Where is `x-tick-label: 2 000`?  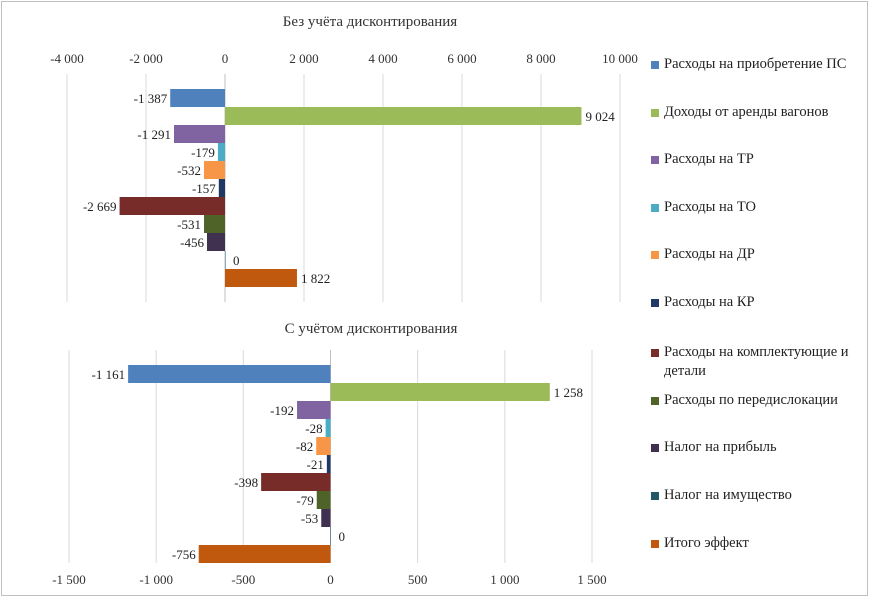
x-tick-label: 2 000 is located at coordinates (303, 58).